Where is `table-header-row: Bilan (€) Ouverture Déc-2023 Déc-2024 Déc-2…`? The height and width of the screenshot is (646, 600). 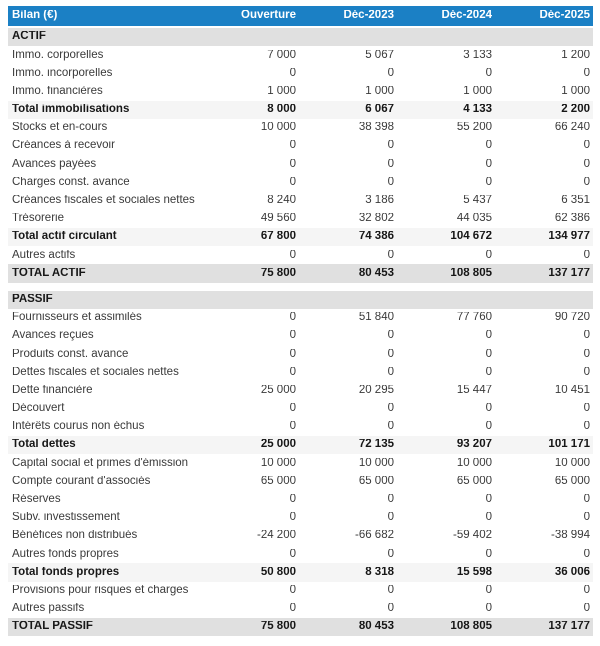 table-header-row: Bilan (€) Ouverture Déc-2023 Déc-2024 Déc-2… is located at coordinates (300, 16).